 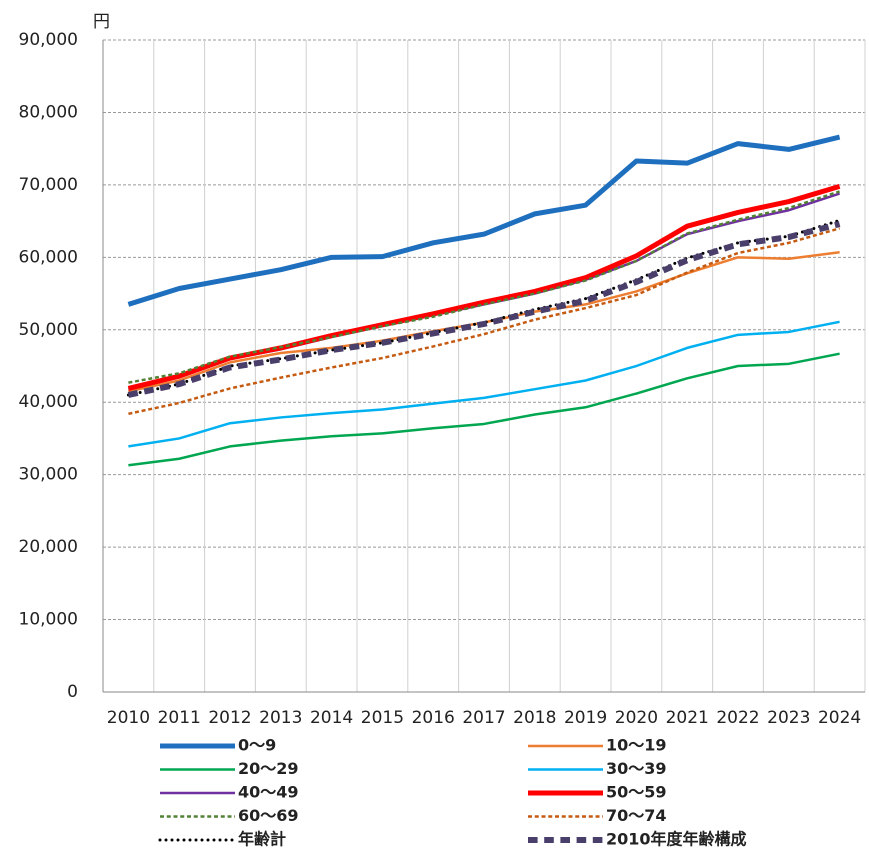 I want to click on y-tick-label: 10,000, so click(x=48, y=620).